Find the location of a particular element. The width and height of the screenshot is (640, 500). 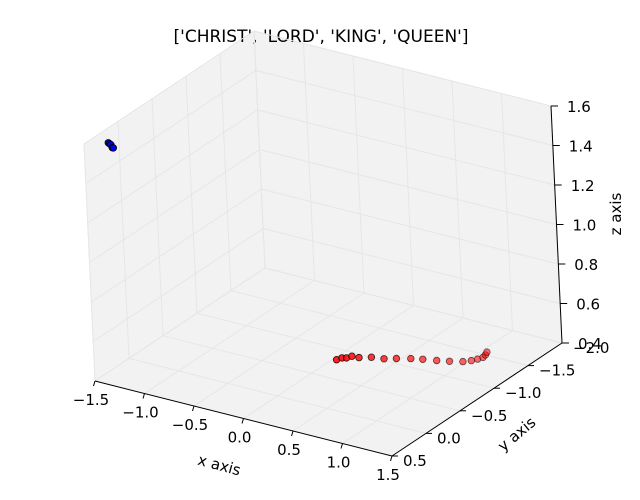

x-axis-label: x axis is located at coordinates (219, 465).